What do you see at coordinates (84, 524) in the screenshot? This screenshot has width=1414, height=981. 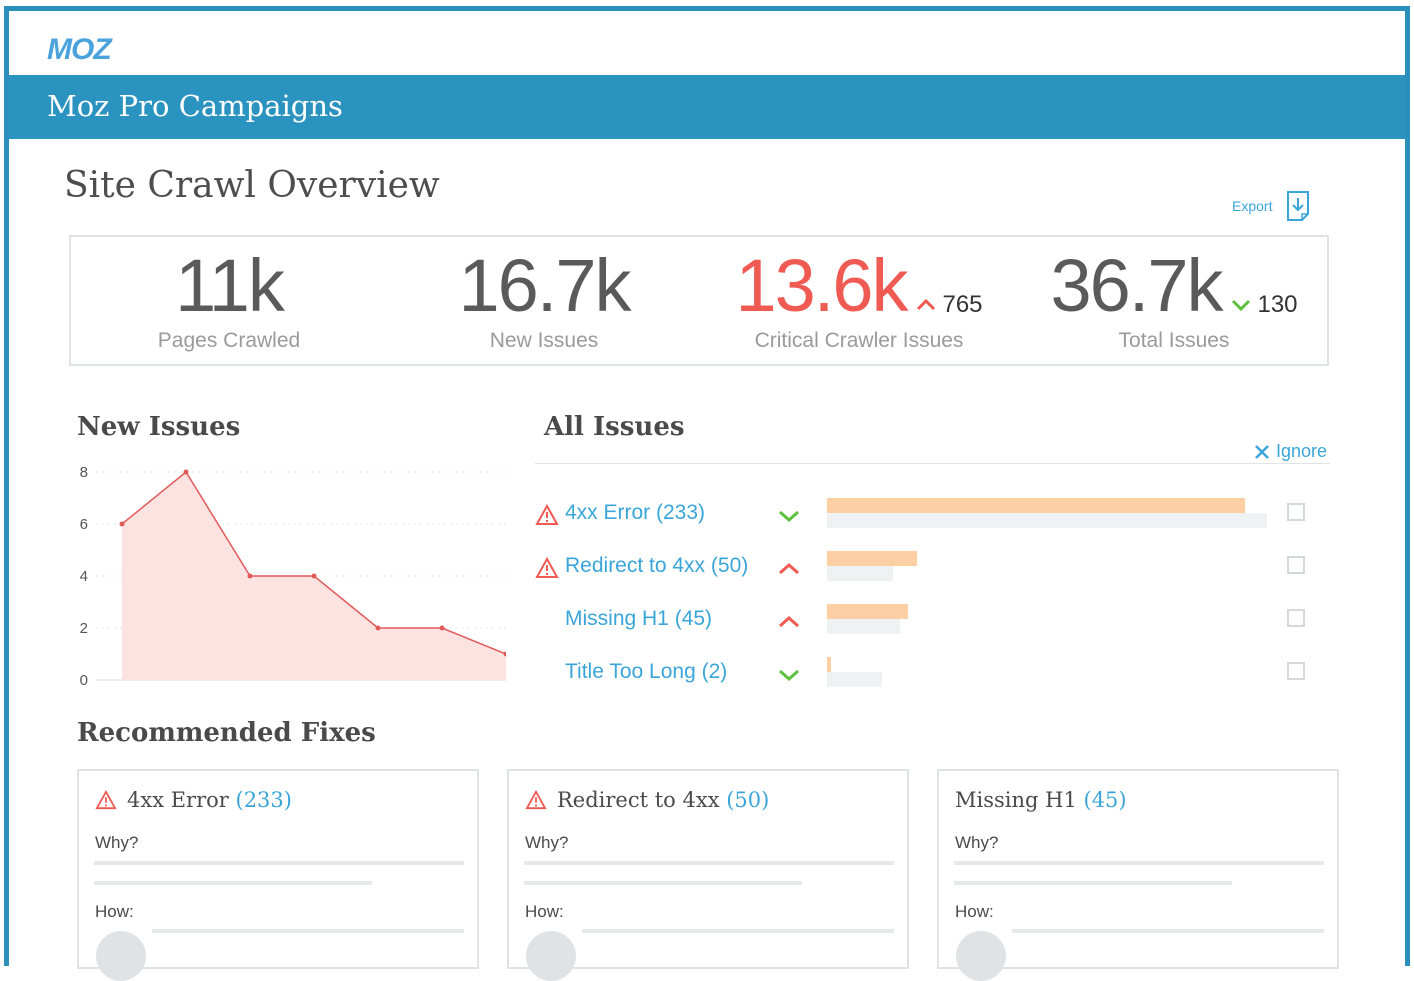 I see `y-tick-label: 6` at bounding box center [84, 524].